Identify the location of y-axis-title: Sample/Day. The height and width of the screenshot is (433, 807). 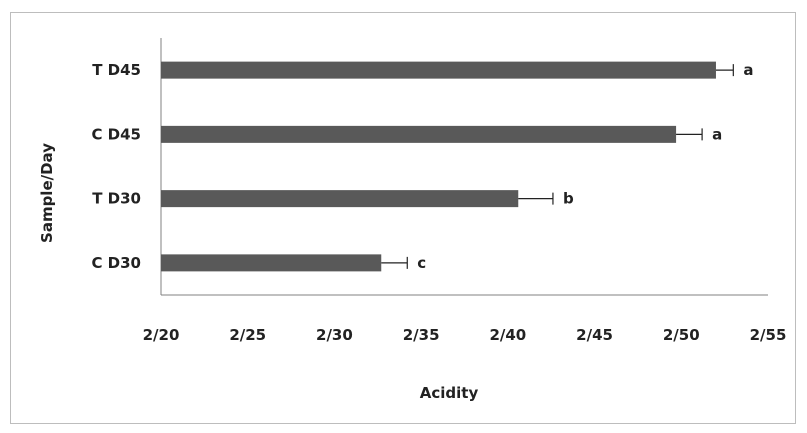
(47, 193).